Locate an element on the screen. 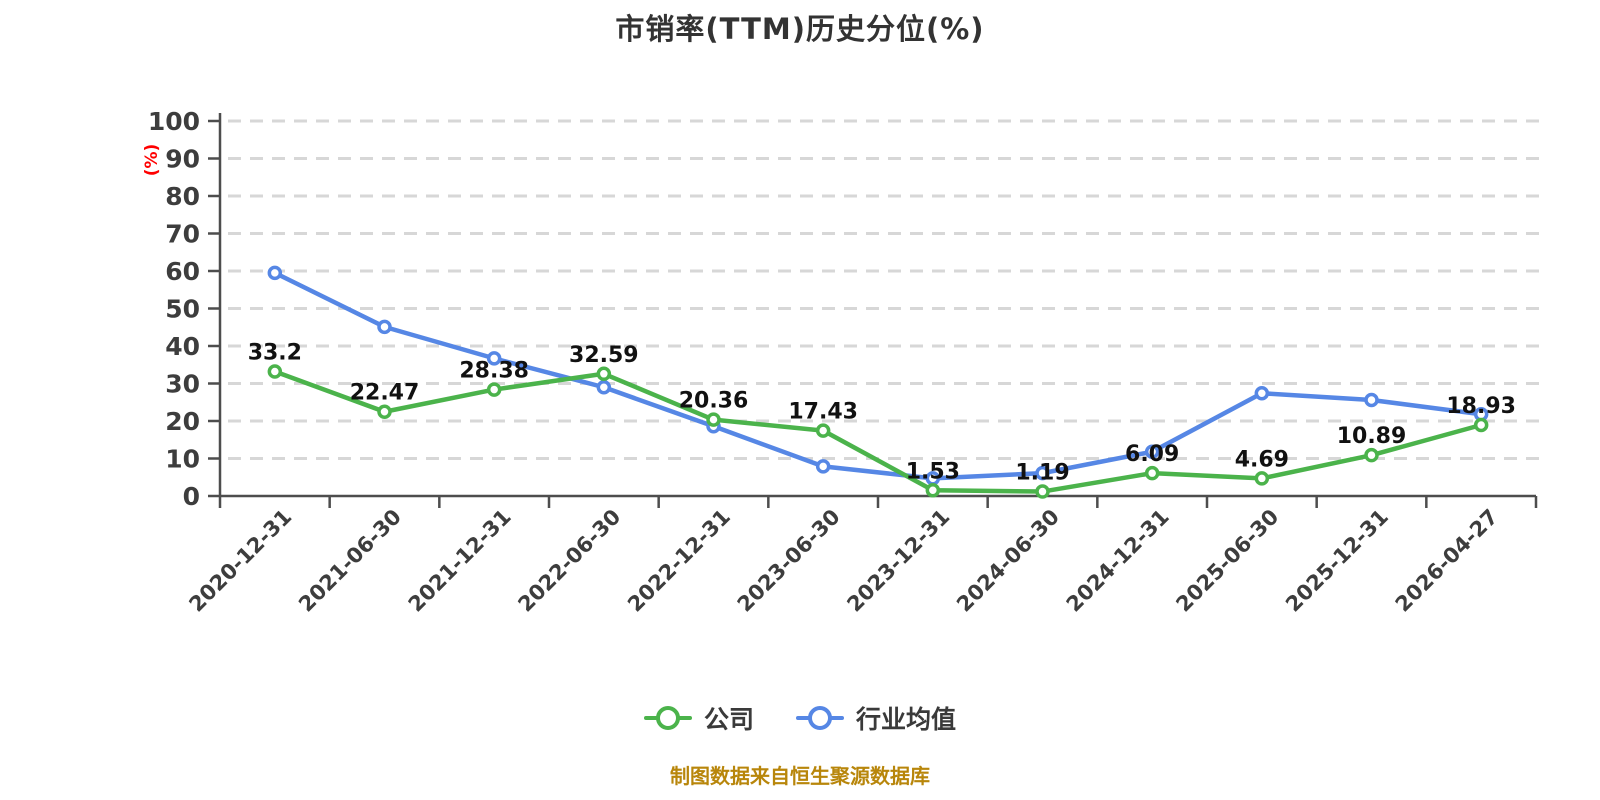 The width and height of the screenshot is (1600, 800). svg-text: 2022-06-30 is located at coordinates (569, 561).